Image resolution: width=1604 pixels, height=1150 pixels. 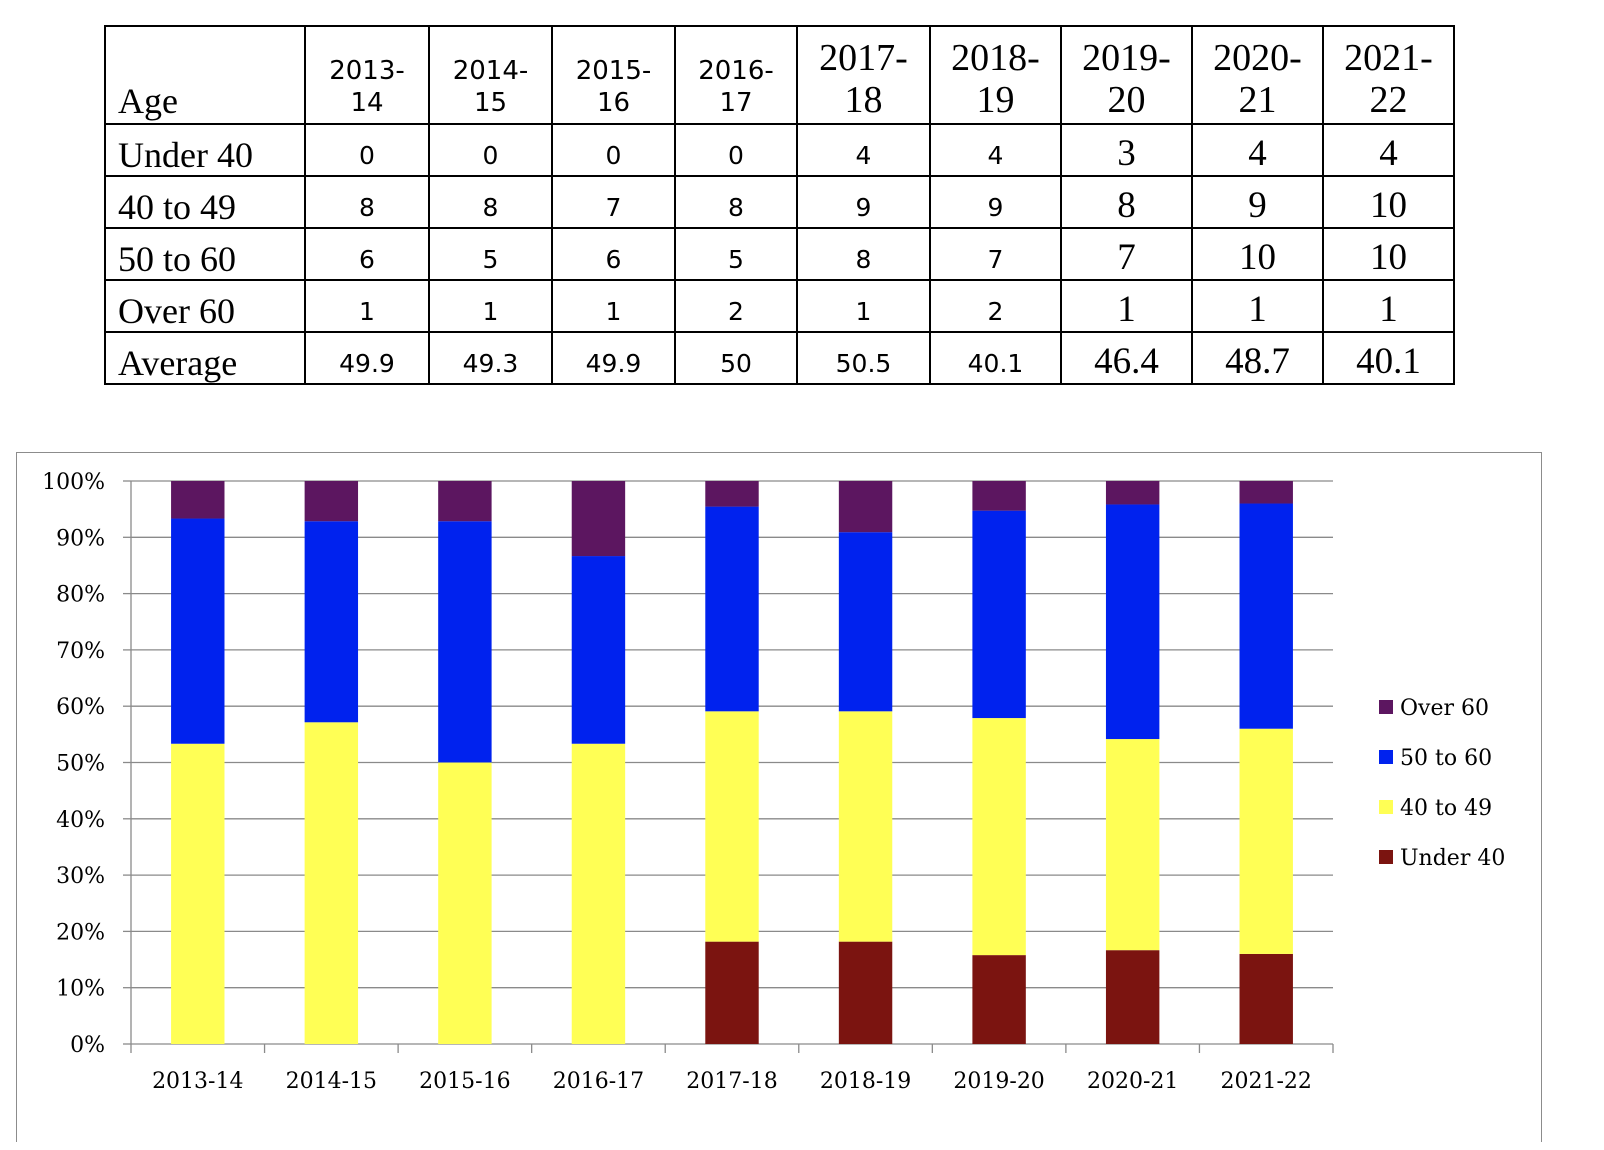 What do you see at coordinates (1257, 100) in the screenshot?
I see `year-header-line2: 21` at bounding box center [1257, 100].